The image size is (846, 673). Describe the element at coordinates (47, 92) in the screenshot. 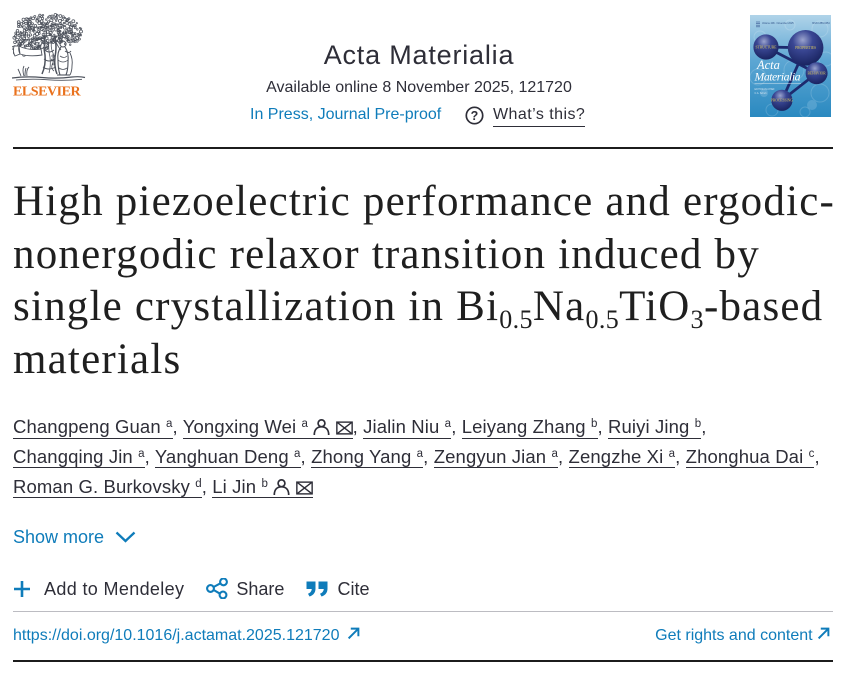

I see `svg-text: ELSEVIER` at that location.